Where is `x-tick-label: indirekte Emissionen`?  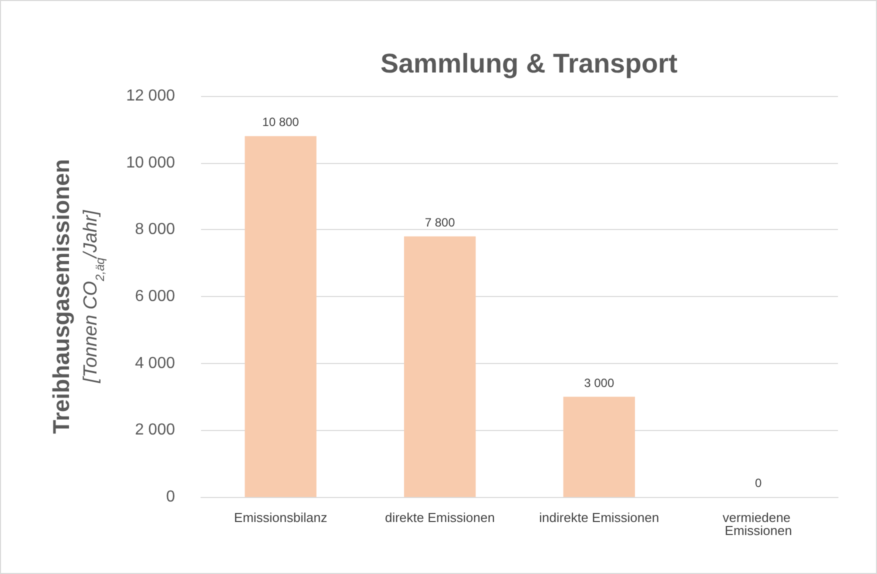 x-tick-label: indirekte Emissionen is located at coordinates (599, 517).